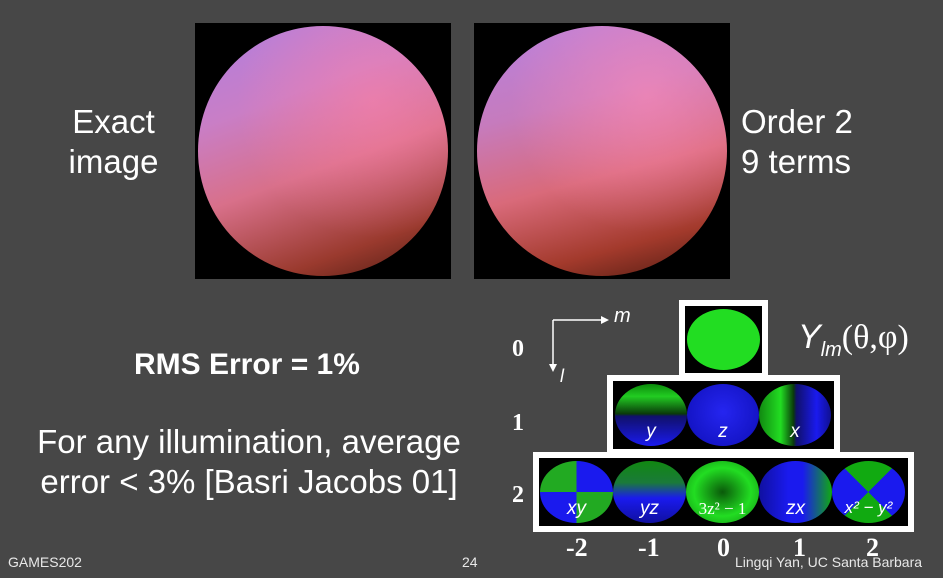 Image resolution: width=943 pixels, height=578 pixels. Describe the element at coordinates (622, 316) in the screenshot. I see `m-axis-label: m` at that location.